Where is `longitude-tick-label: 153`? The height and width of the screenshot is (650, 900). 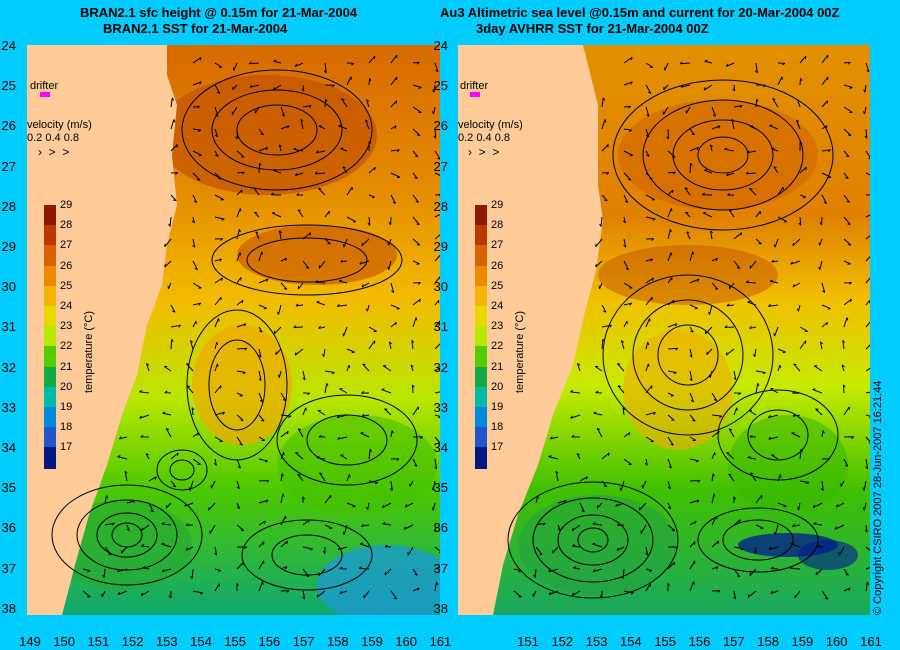 longitude-tick-label: 153 is located at coordinates (166, 641).